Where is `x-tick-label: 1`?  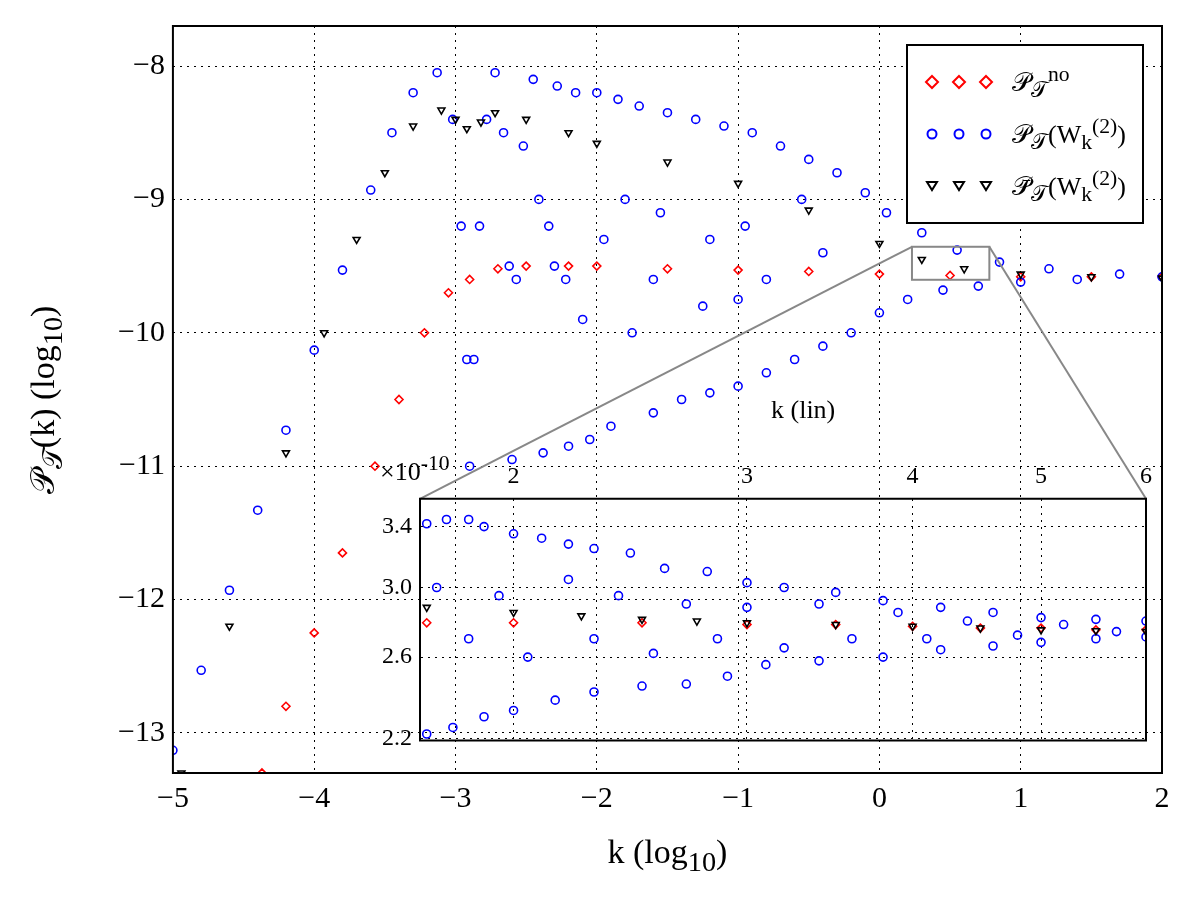
x-tick-label: 1 is located at coordinates (1021, 796).